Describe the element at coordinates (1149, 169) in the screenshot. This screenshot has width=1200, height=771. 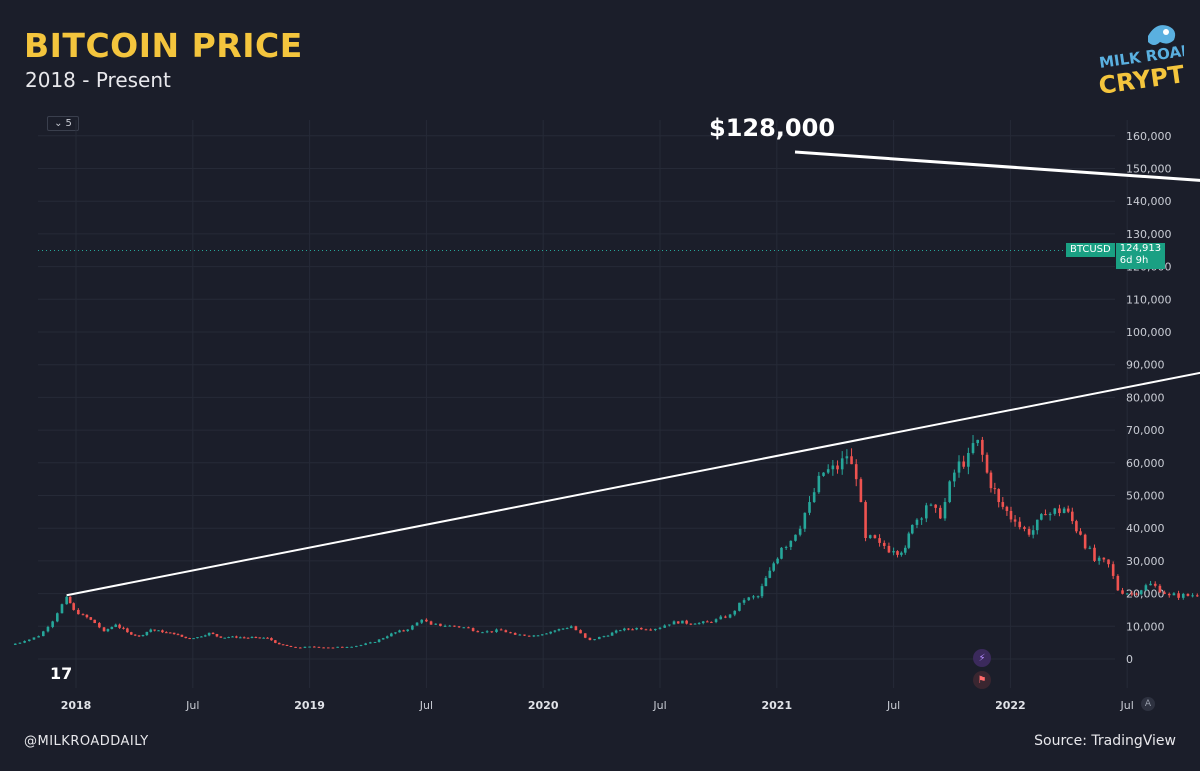
I see `y-tick-label: 150,000` at that location.